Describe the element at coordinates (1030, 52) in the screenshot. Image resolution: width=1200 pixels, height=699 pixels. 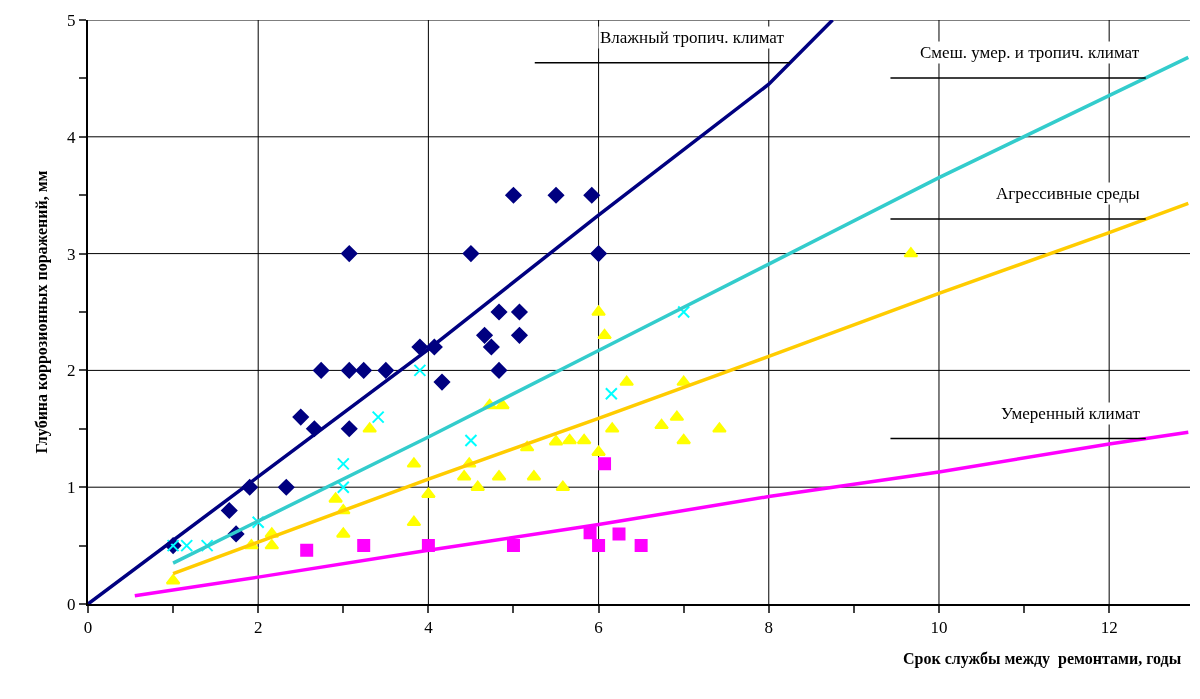
I see `series-label: Смеш. умер. и тропич. климат` at that location.